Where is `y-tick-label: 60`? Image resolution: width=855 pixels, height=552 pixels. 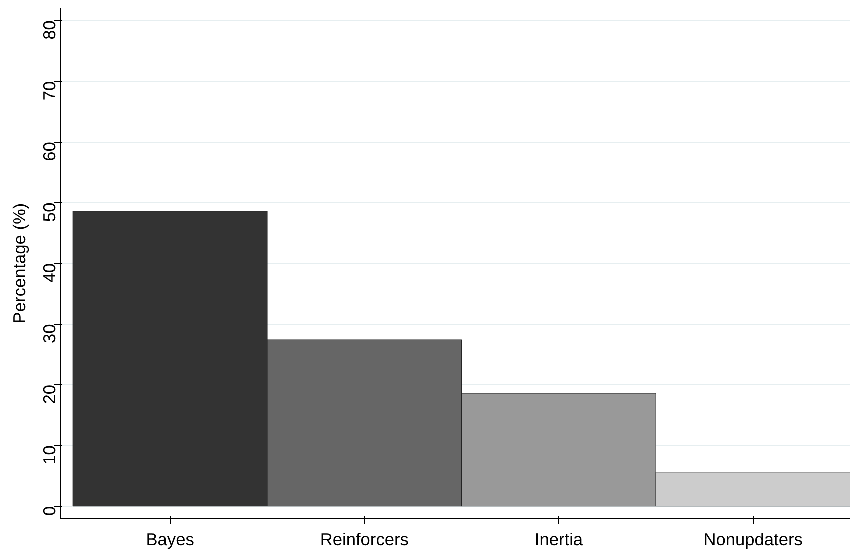 y-tick-label: 60 is located at coordinates (50, 152).